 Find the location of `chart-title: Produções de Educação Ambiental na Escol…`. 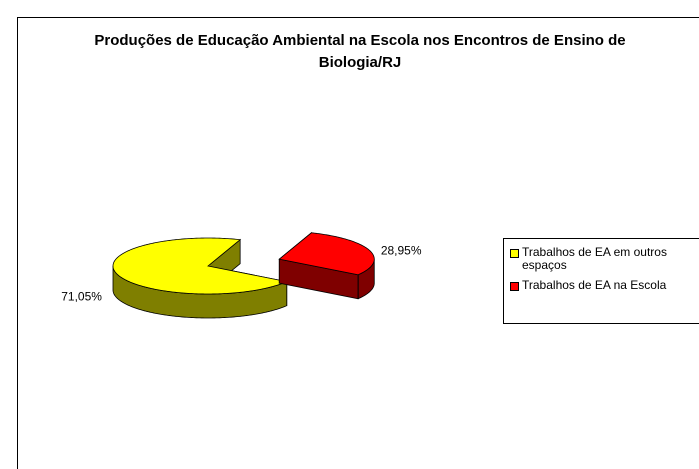

chart-title: Produções de Educação Ambiental na Escol… is located at coordinates (360, 51).